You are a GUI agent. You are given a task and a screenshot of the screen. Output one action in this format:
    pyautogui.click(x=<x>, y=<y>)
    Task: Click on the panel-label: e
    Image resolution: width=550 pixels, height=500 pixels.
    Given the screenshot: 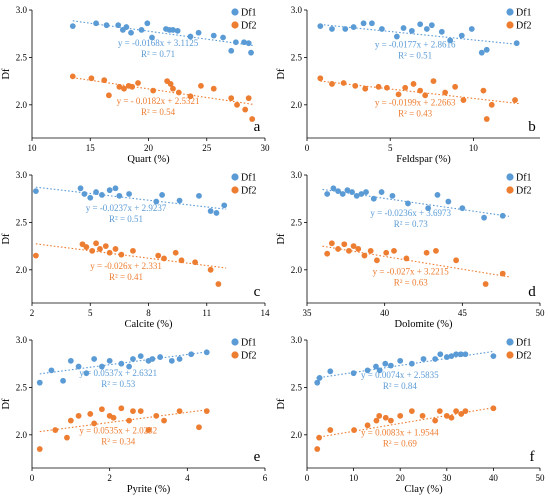 What is the action you would take?
    pyautogui.click(x=257, y=457)
    